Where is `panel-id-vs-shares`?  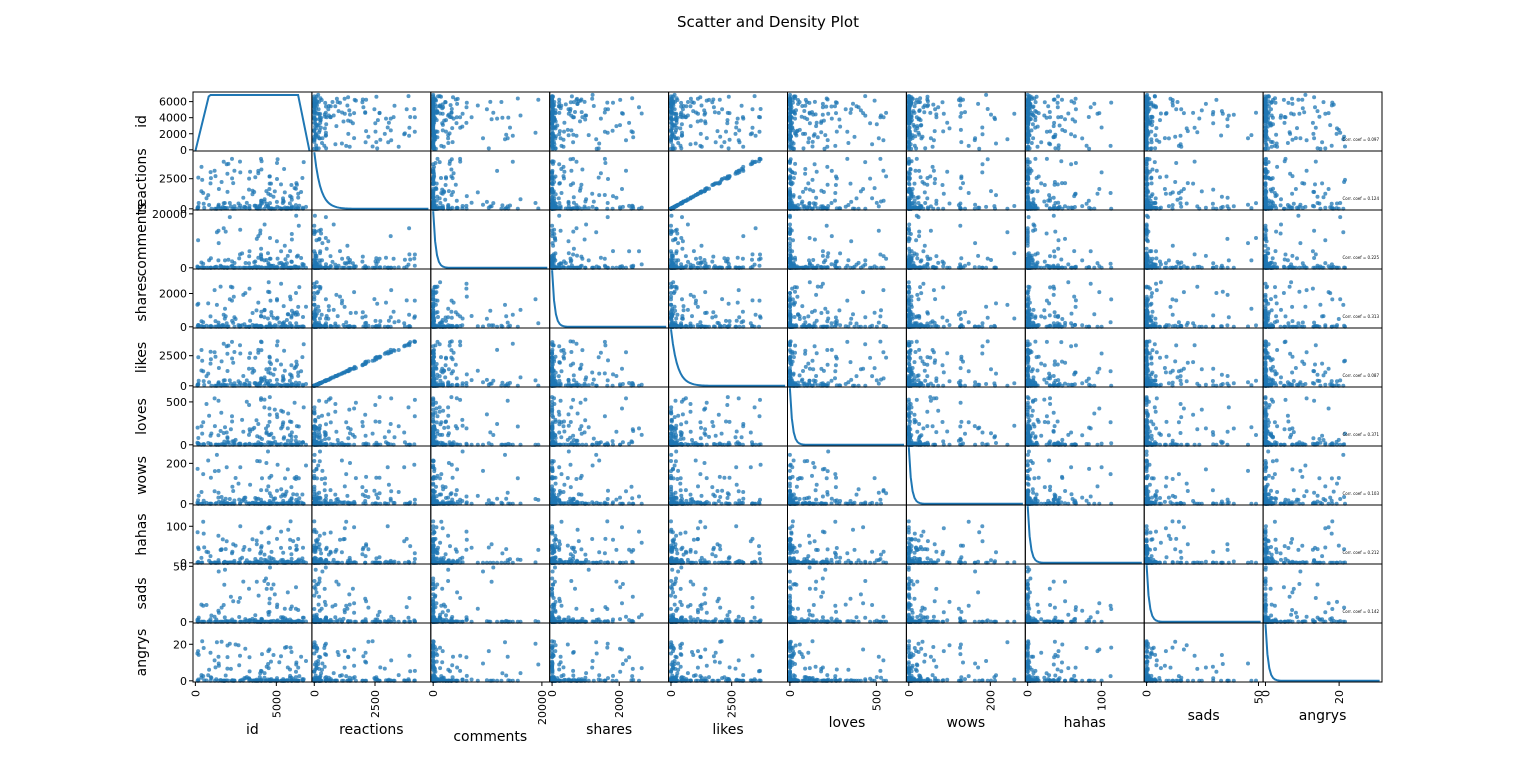
panel-id-vs-shares is located at coordinates (609, 121).